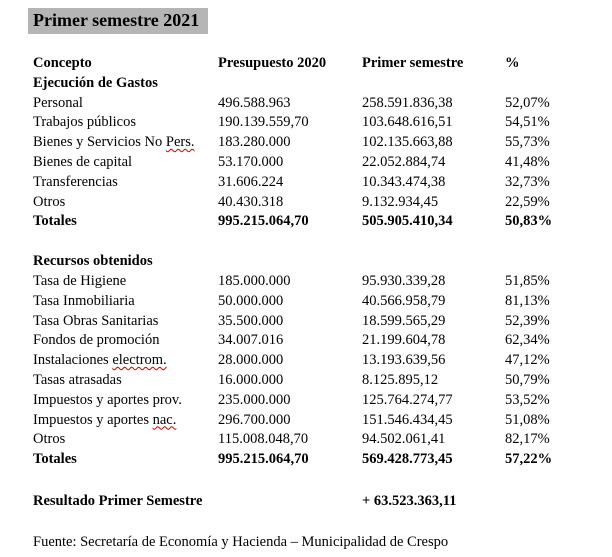 Image resolution: width=612 pixels, height=557 pixels. Describe the element at coordinates (404, 161) in the screenshot. I see `cell-primer-semestre: 22.052.884,74` at that location.